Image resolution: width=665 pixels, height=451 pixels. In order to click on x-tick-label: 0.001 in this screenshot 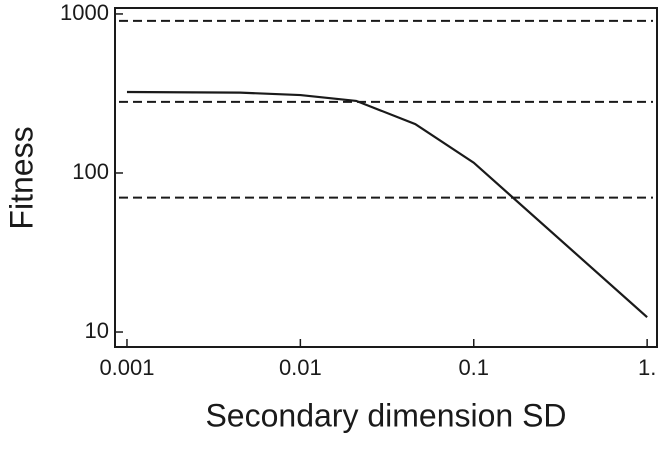, I will do `click(126, 367)`.